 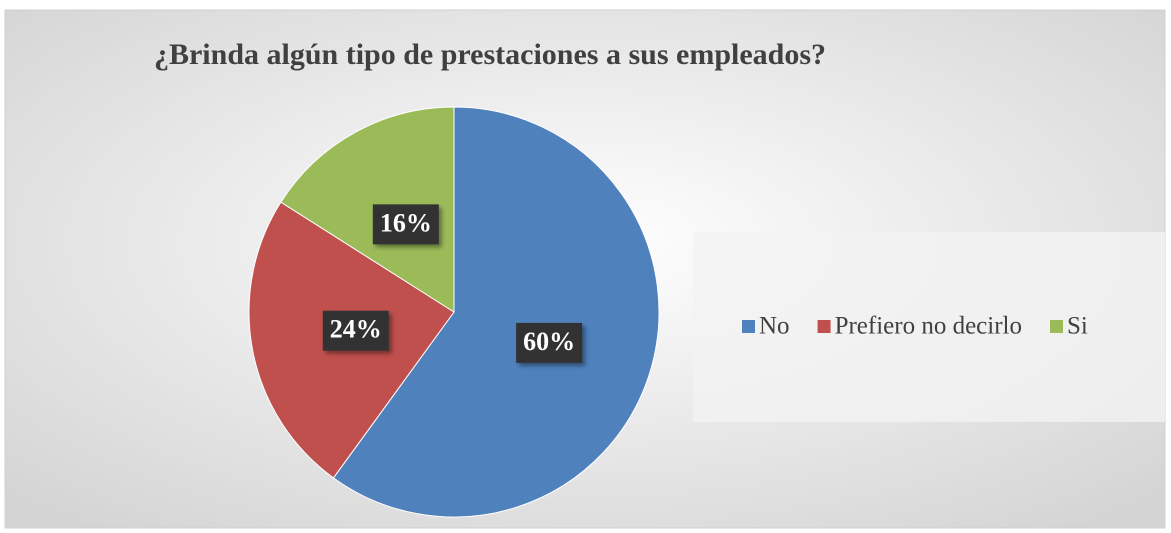 I want to click on data-label: 60%, so click(x=549, y=341).